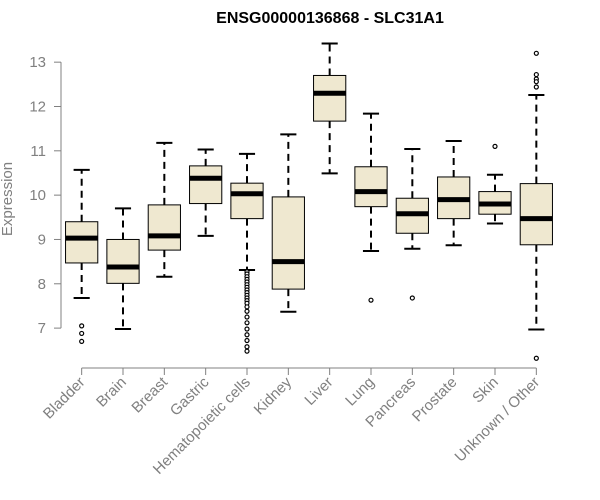 Image resolution: width=600 pixels, height=500 pixels. Describe the element at coordinates (454, 193) in the screenshot. I see `box-prostate` at that location.